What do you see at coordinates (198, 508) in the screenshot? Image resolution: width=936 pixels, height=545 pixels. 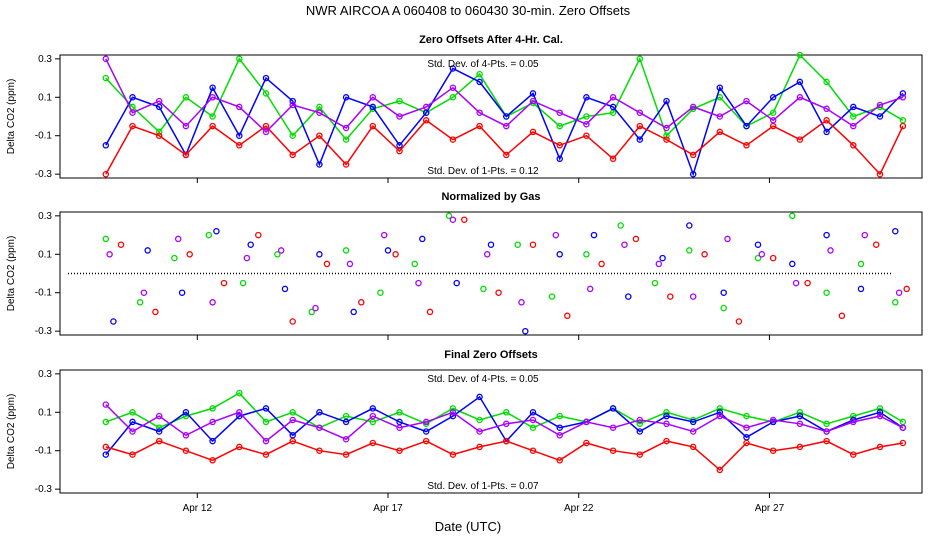 I see `x-tick-label: Apr 12` at bounding box center [198, 508].